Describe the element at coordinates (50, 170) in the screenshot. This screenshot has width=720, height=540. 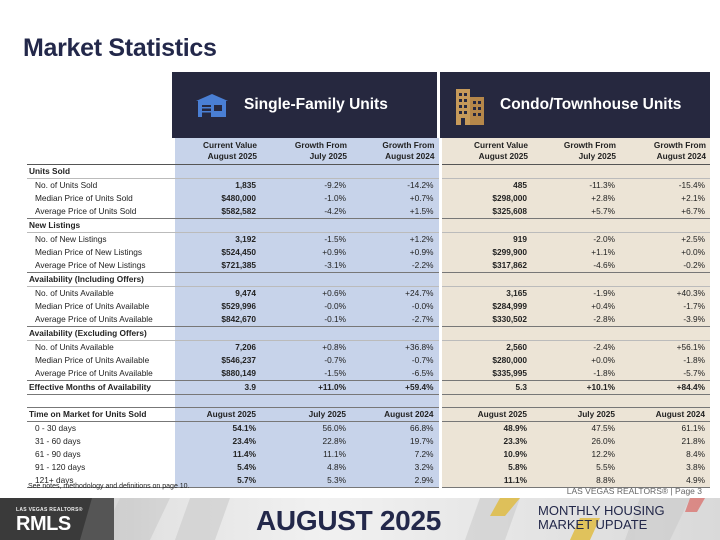
I see `section-title: Units Sold` at that location.